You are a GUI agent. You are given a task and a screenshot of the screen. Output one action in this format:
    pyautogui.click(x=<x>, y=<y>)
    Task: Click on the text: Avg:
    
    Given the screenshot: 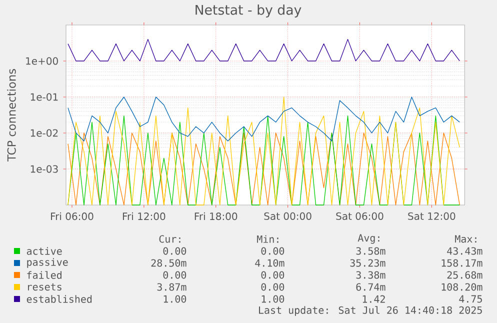 What is the action you would take?
    pyautogui.click(x=369, y=239)
    